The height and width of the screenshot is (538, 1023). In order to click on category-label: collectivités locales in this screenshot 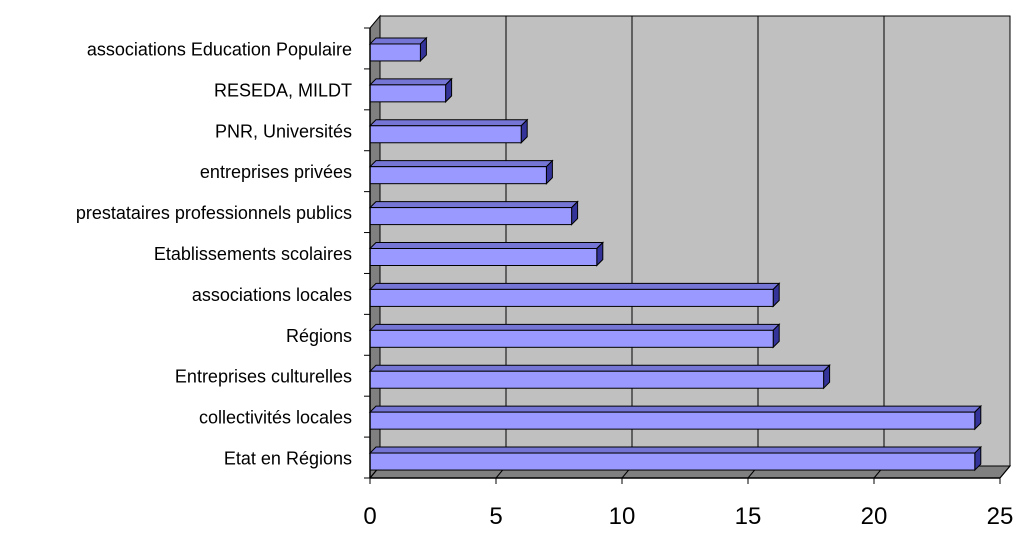, I will do `click(275, 418)`.